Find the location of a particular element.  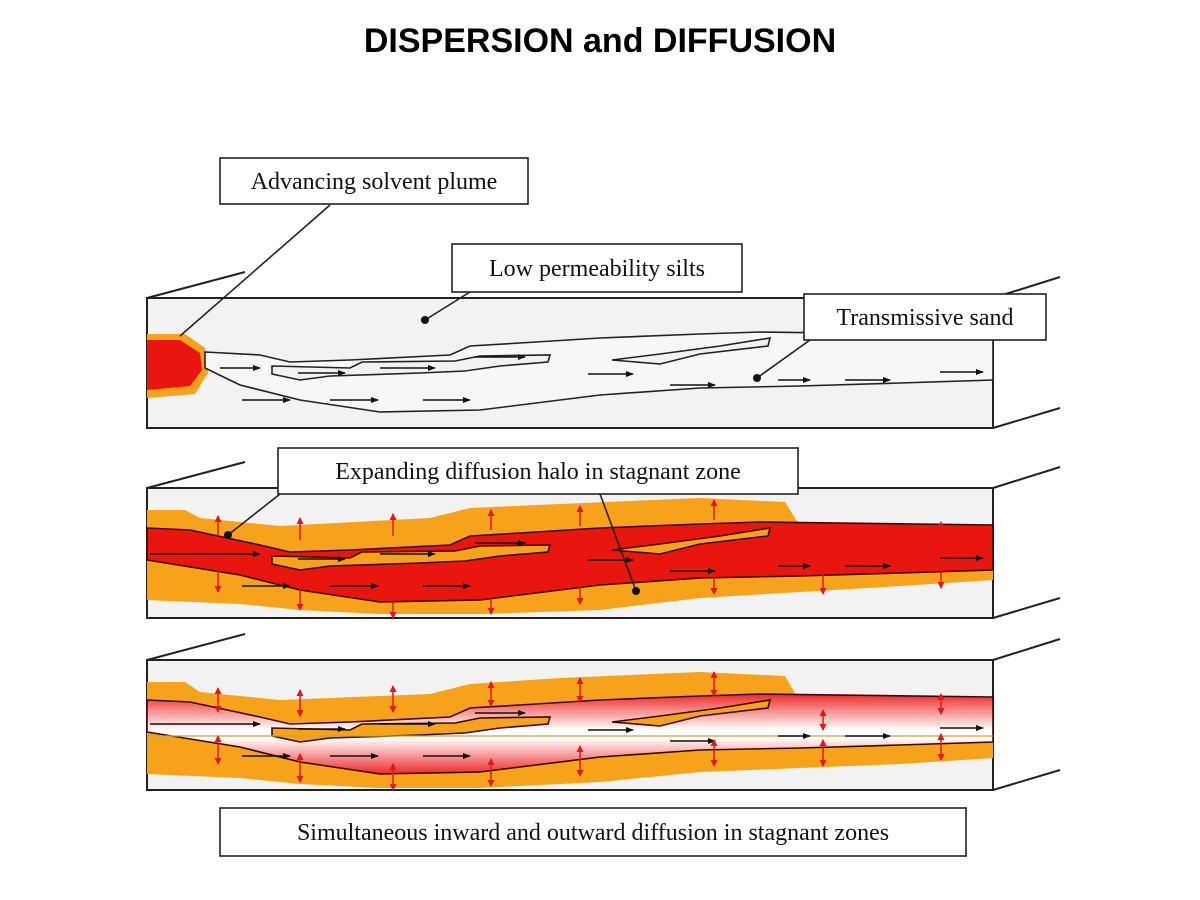

label-text: Advancing solvent plume is located at coordinates (374, 182).